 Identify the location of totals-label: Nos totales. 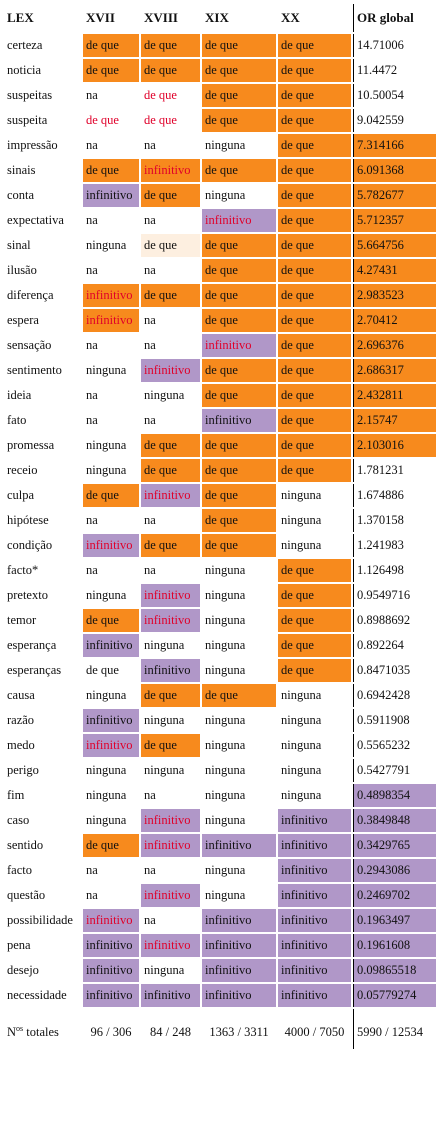
(42, 1029).